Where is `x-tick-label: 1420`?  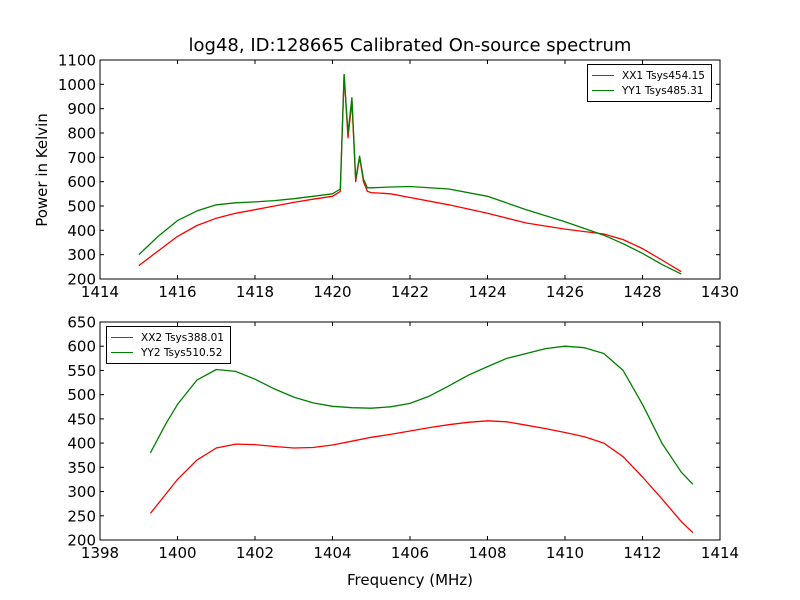 x-tick-label: 1420 is located at coordinates (332, 292).